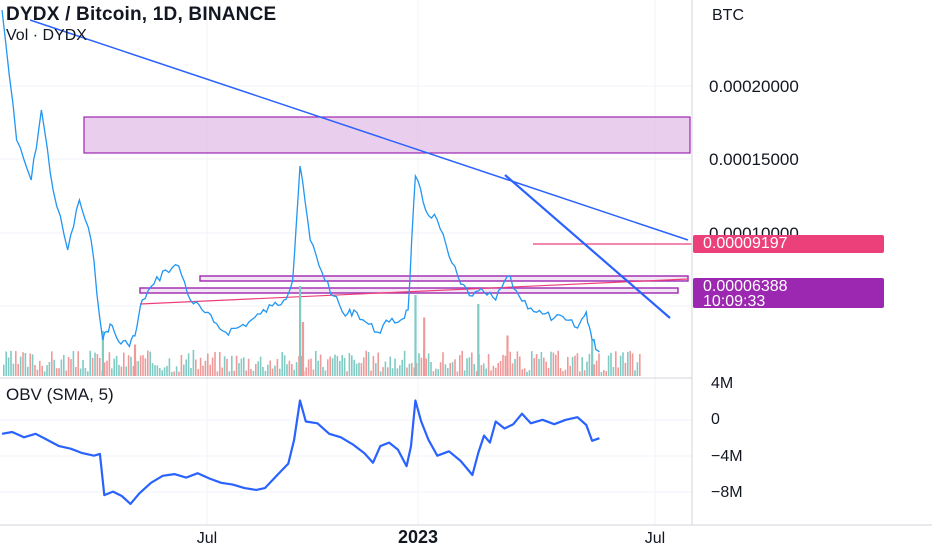 This screenshot has width=932, height=550. Describe the element at coordinates (745, 286) in the screenshot. I see `current-price: 0.00006388` at that location.